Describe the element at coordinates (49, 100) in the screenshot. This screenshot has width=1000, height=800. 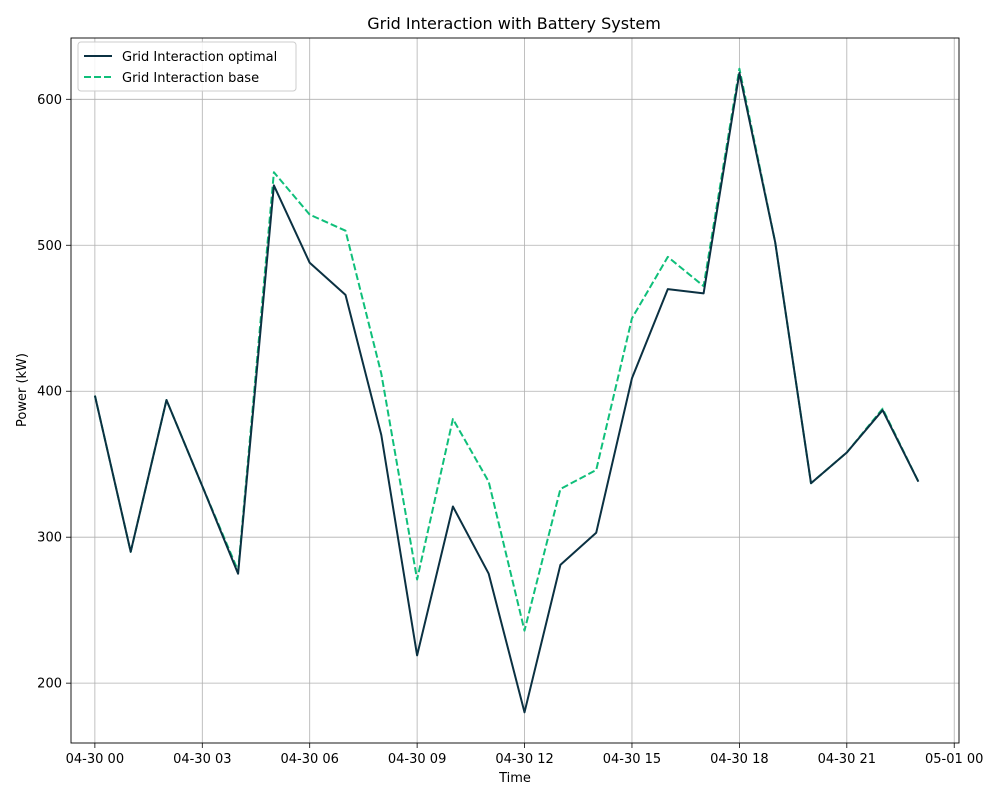
I see `y-tick-label: 600` at that location.